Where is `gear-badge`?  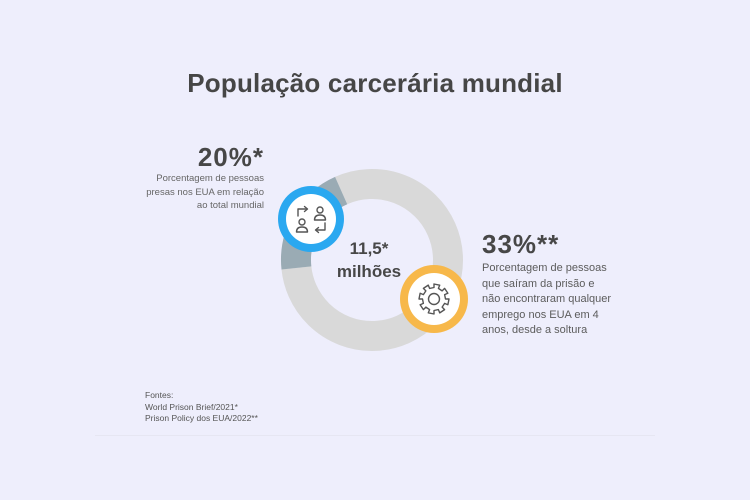
gear-badge is located at coordinates (434, 299).